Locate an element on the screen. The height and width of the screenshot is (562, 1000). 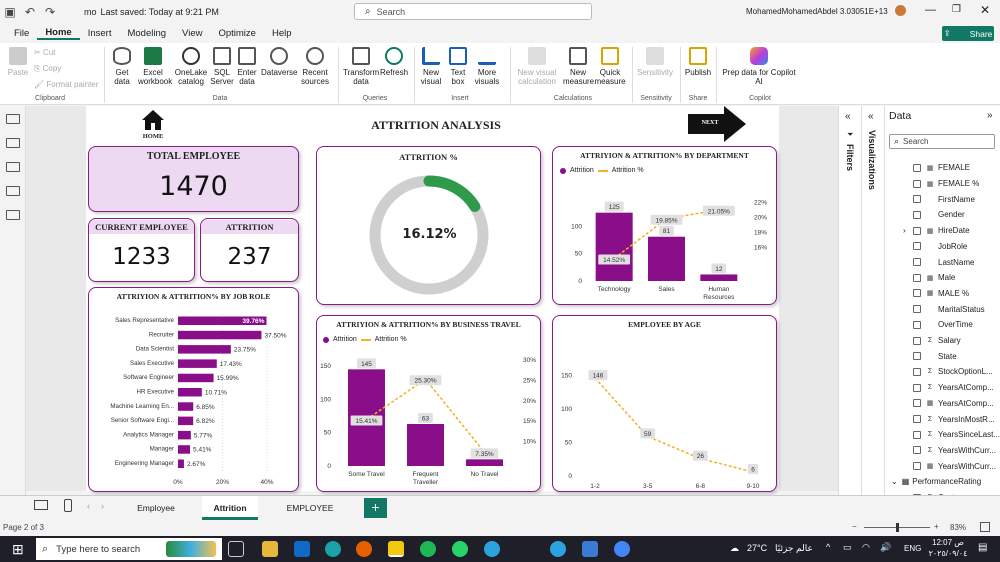
field-item: JobRole is located at coordinates (942, 247).